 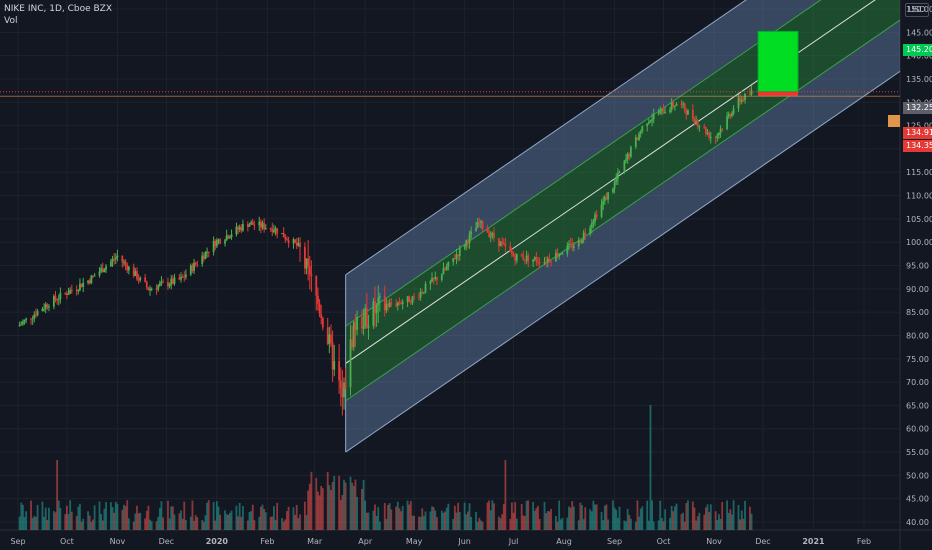 What do you see at coordinates (67, 541) in the screenshot?
I see `time-tick-label: Oct` at bounding box center [67, 541].